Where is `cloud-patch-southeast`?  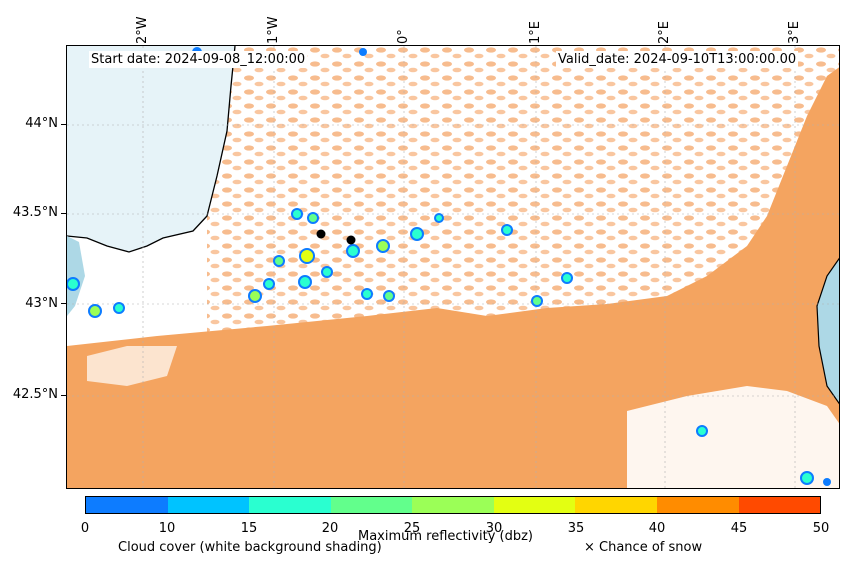
cloud-patch-southeast is located at coordinates (733, 437).